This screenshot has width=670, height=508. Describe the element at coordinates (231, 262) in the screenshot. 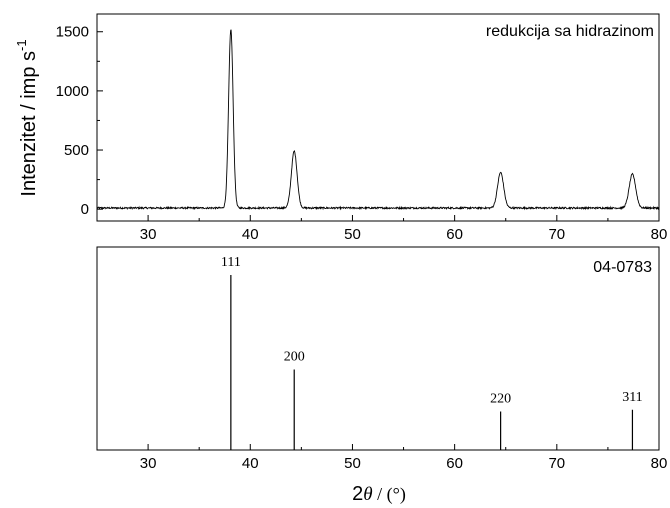

I see `reflection-label-111: 111` at that location.